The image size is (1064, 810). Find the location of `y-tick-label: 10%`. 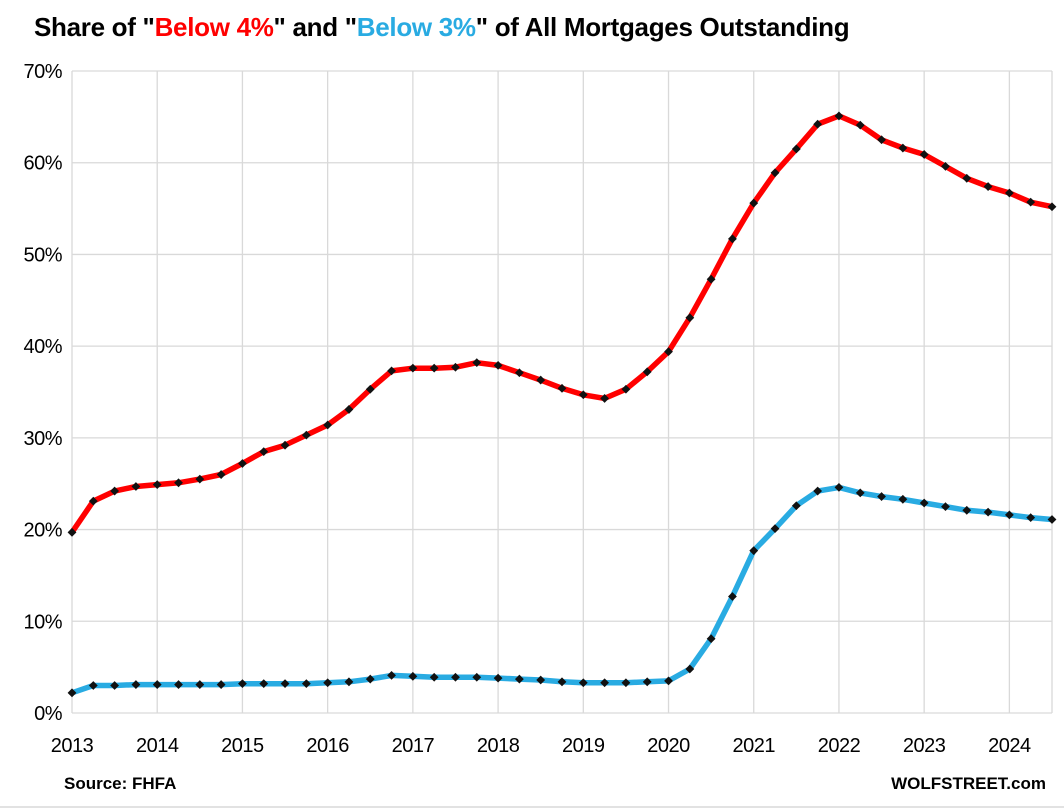

y-tick-label: 10% is located at coordinates (42, 622).